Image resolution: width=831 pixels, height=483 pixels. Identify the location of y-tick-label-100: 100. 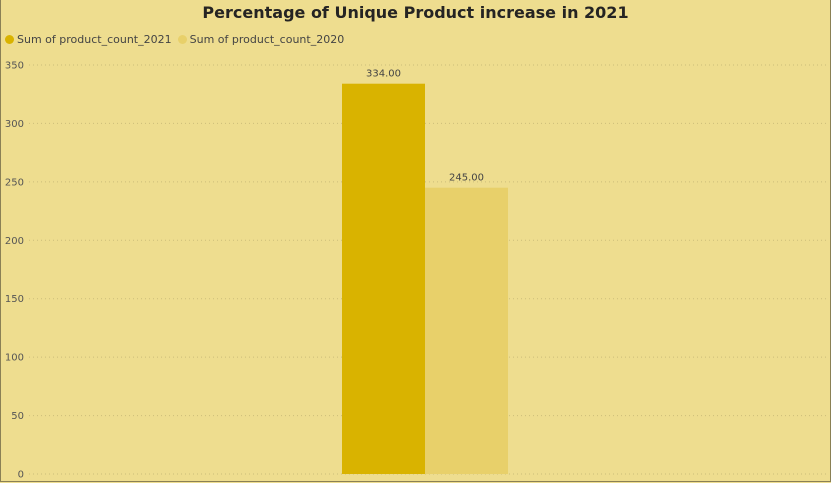
(14, 358).